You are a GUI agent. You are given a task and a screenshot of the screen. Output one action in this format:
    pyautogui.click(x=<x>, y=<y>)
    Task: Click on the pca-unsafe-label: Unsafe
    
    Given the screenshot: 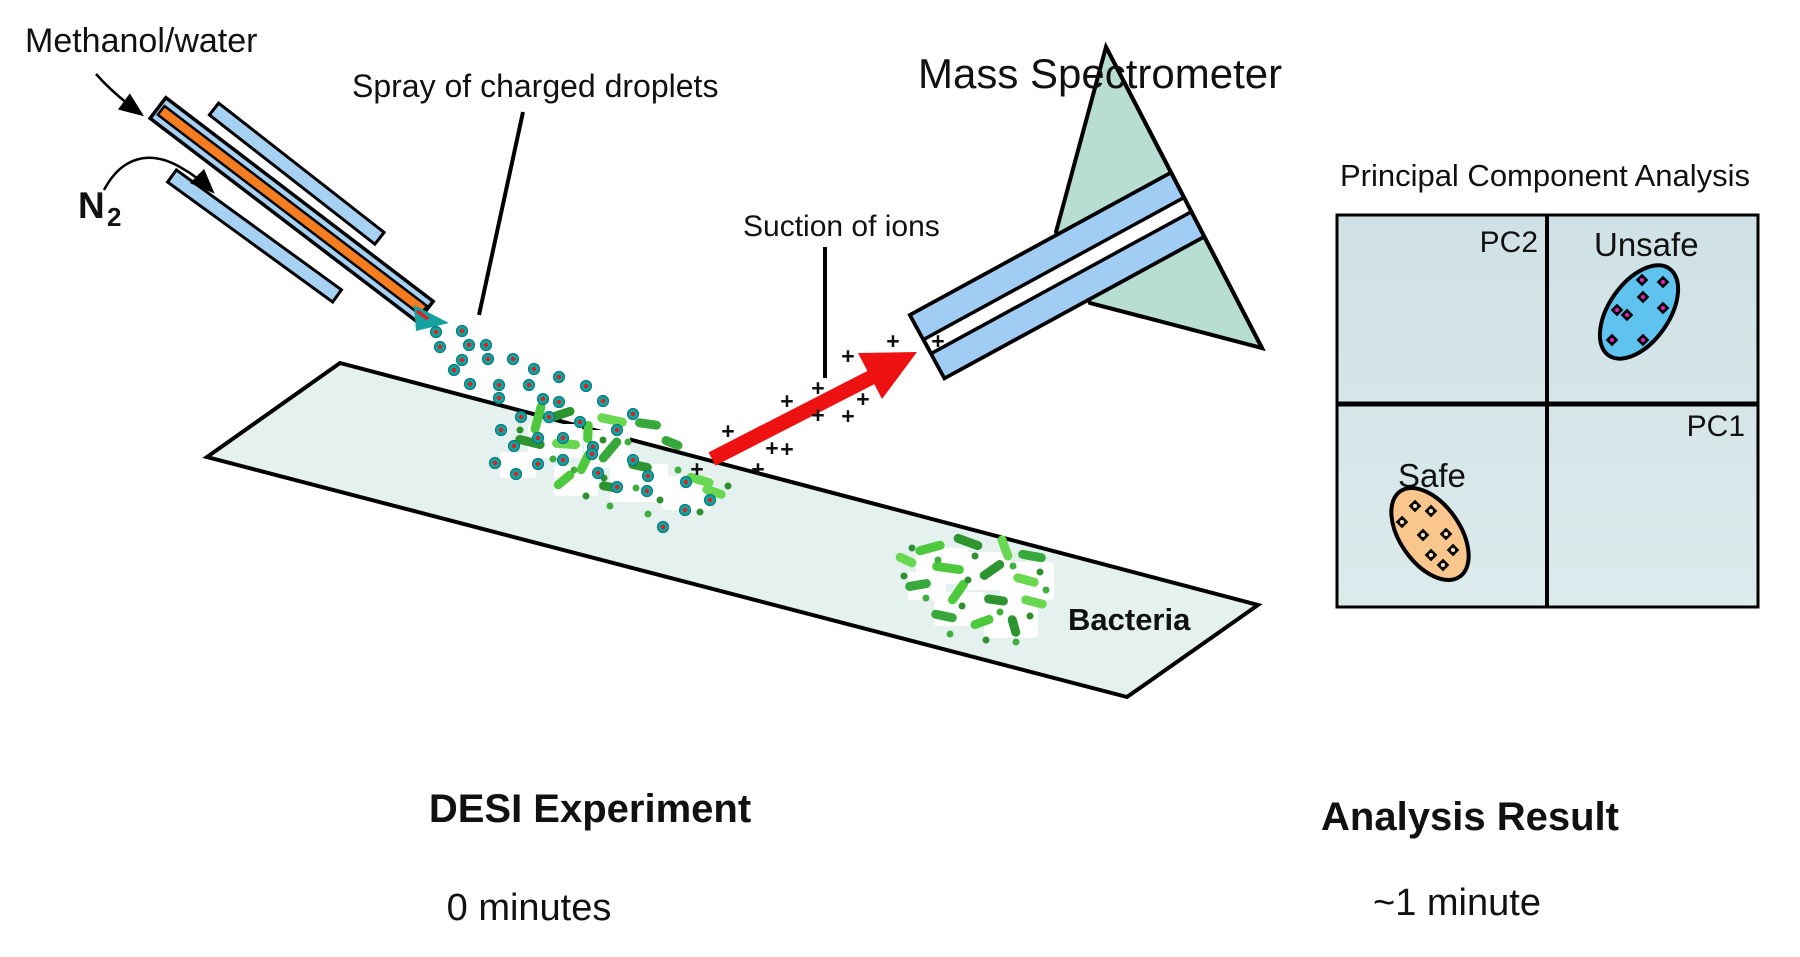 What is the action you would take?
    pyautogui.click(x=1646, y=244)
    